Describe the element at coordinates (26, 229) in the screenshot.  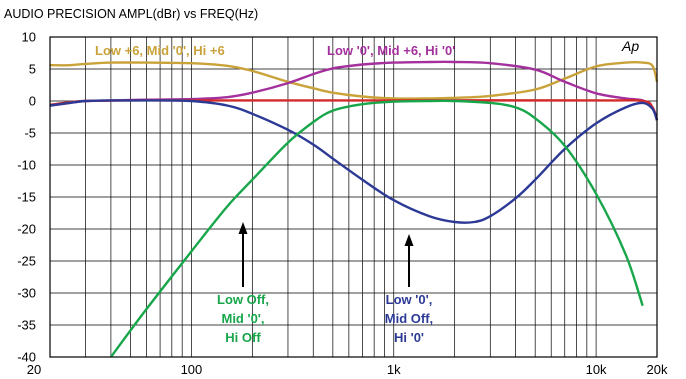
I see `y-tick-label: -20` at that location.